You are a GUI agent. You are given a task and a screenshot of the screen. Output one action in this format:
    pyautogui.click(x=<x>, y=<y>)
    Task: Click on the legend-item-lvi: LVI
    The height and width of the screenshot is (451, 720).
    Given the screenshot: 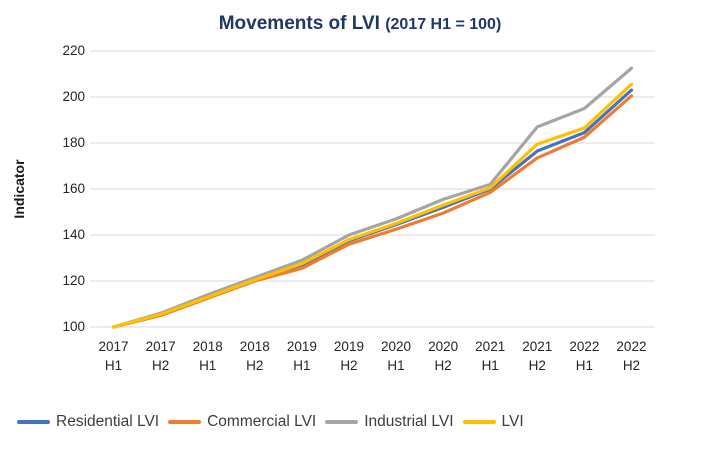 What is the action you would take?
    pyautogui.click(x=493, y=422)
    